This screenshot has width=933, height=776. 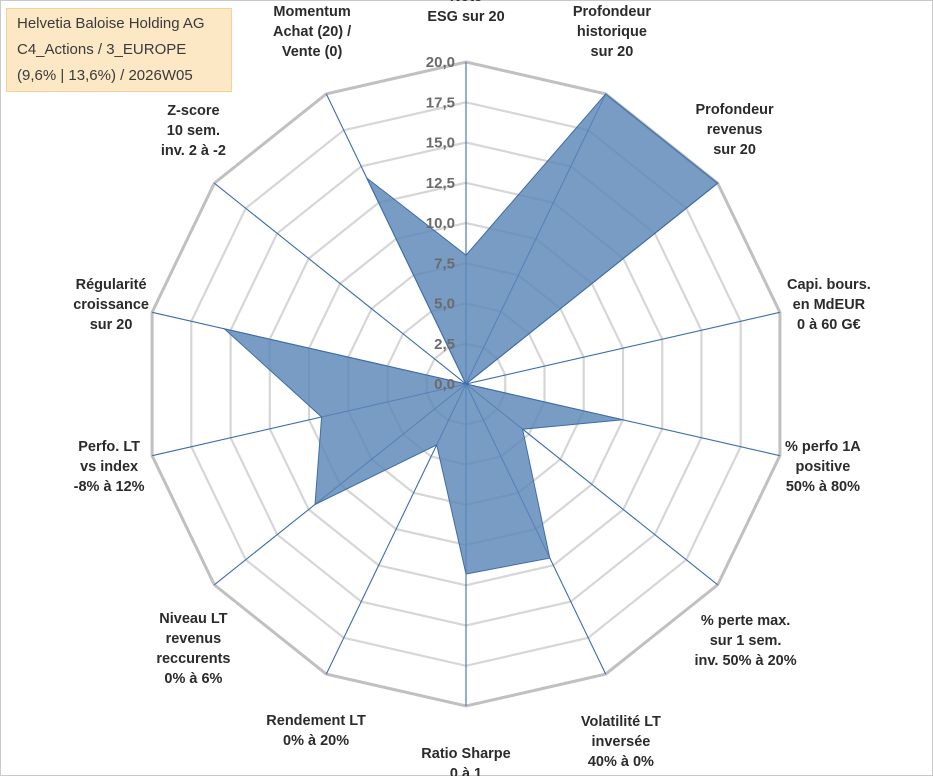 I want to click on axis-label: 0% à 6%, so click(x=193, y=679).